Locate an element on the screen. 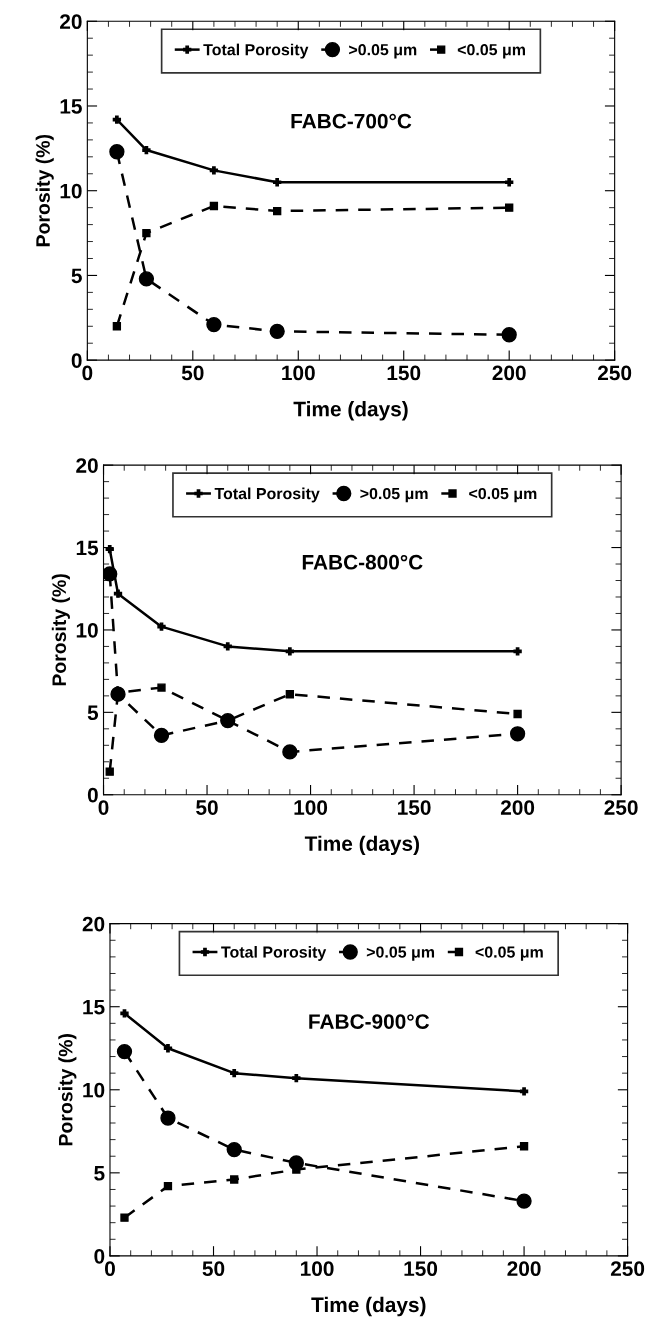 The height and width of the screenshot is (1329, 647). annotation: FABC-800°C is located at coordinates (362, 562).